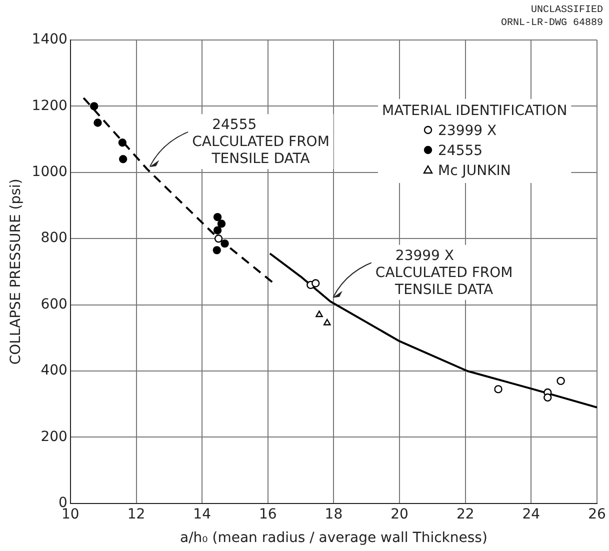 Image resolution: width=609 pixels, height=551 pixels. I want to click on x-tick-label: 12, so click(136, 514).